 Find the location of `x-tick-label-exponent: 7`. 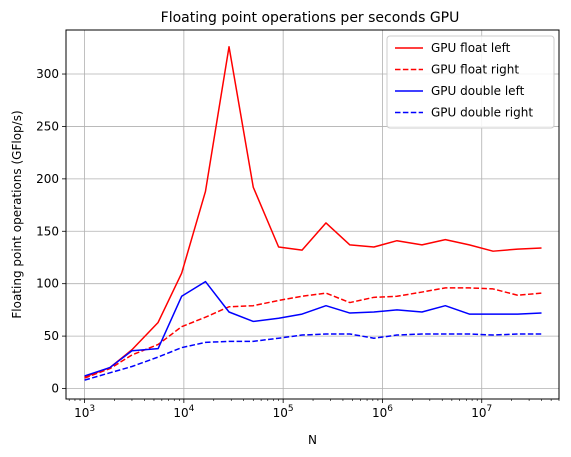

x-tick-label-exponent: 7 is located at coordinates (490, 409).